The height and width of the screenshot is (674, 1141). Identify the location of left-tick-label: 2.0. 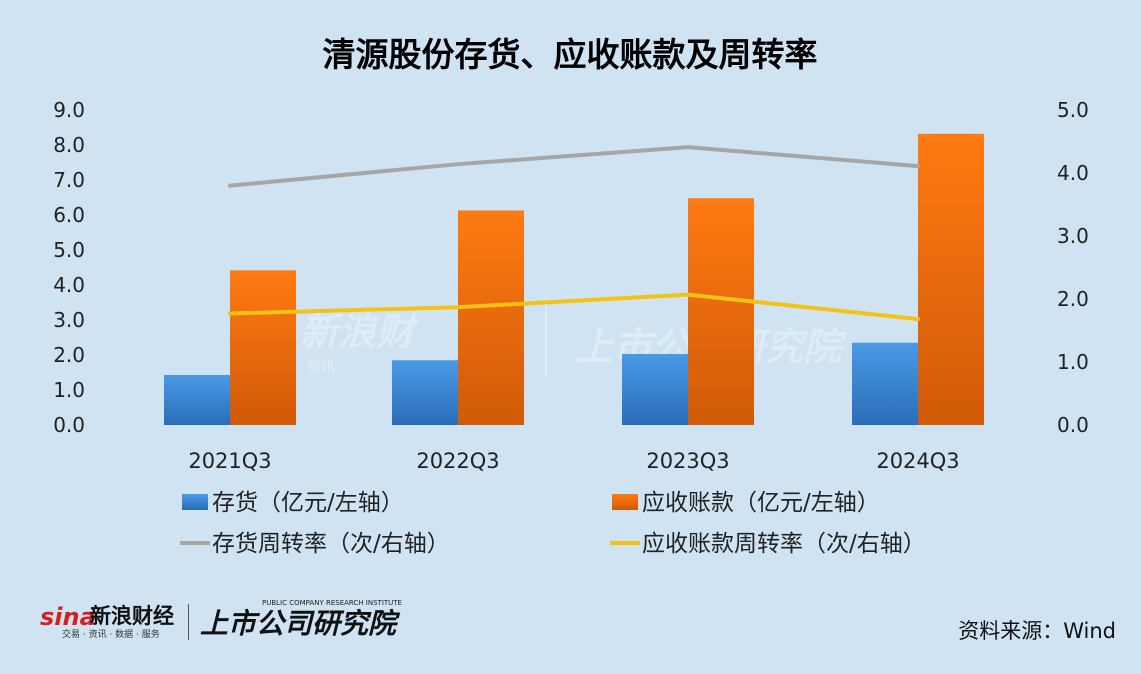
(69, 355).